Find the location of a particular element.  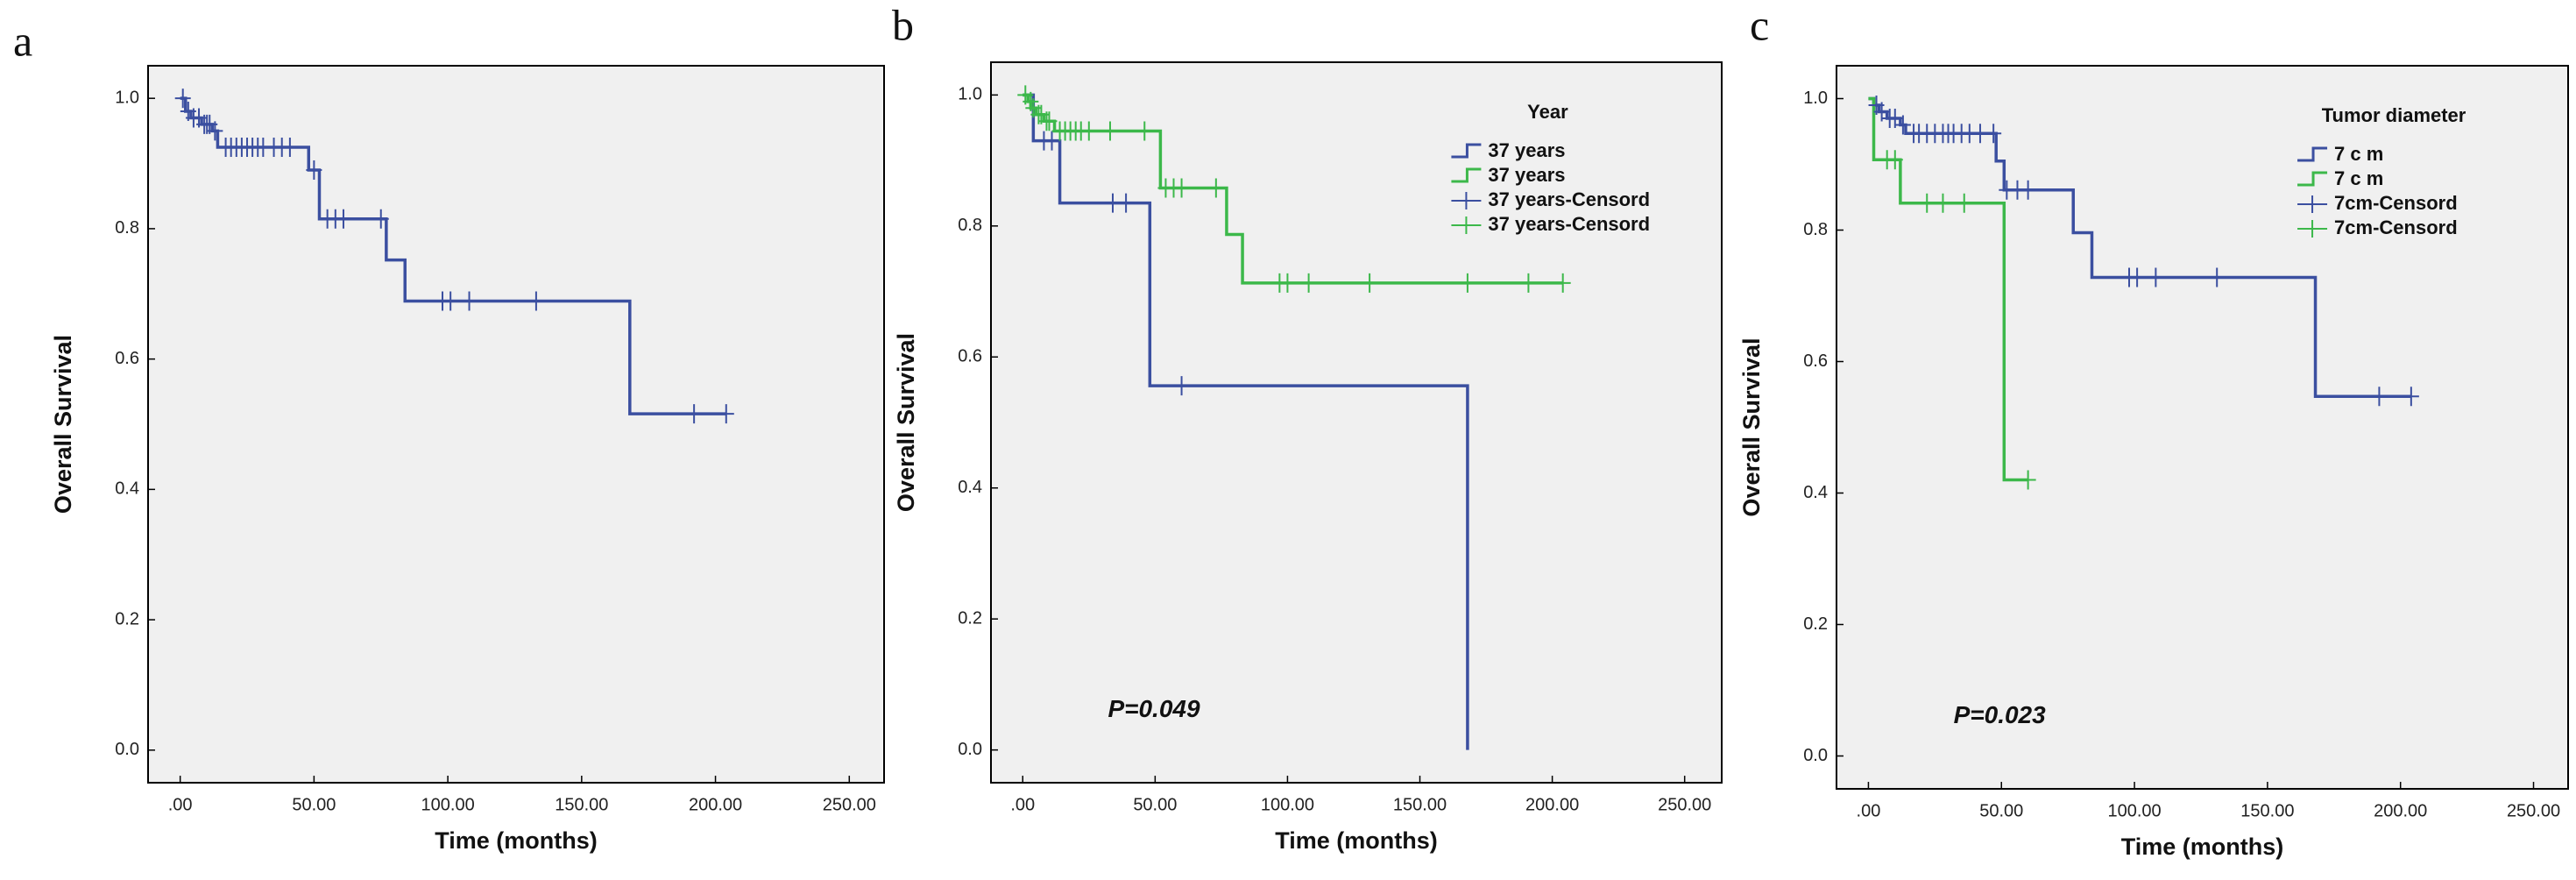

panel-label: b is located at coordinates (903, 24).